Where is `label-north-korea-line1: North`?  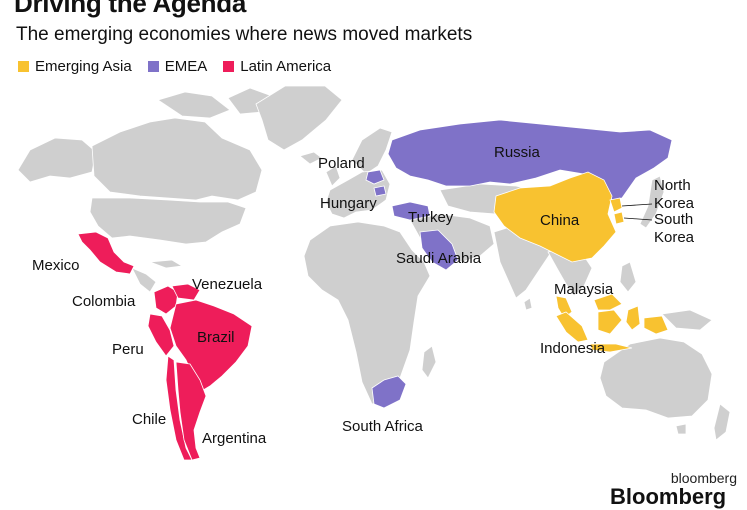
label-north-korea-line1: North is located at coordinates (672, 185).